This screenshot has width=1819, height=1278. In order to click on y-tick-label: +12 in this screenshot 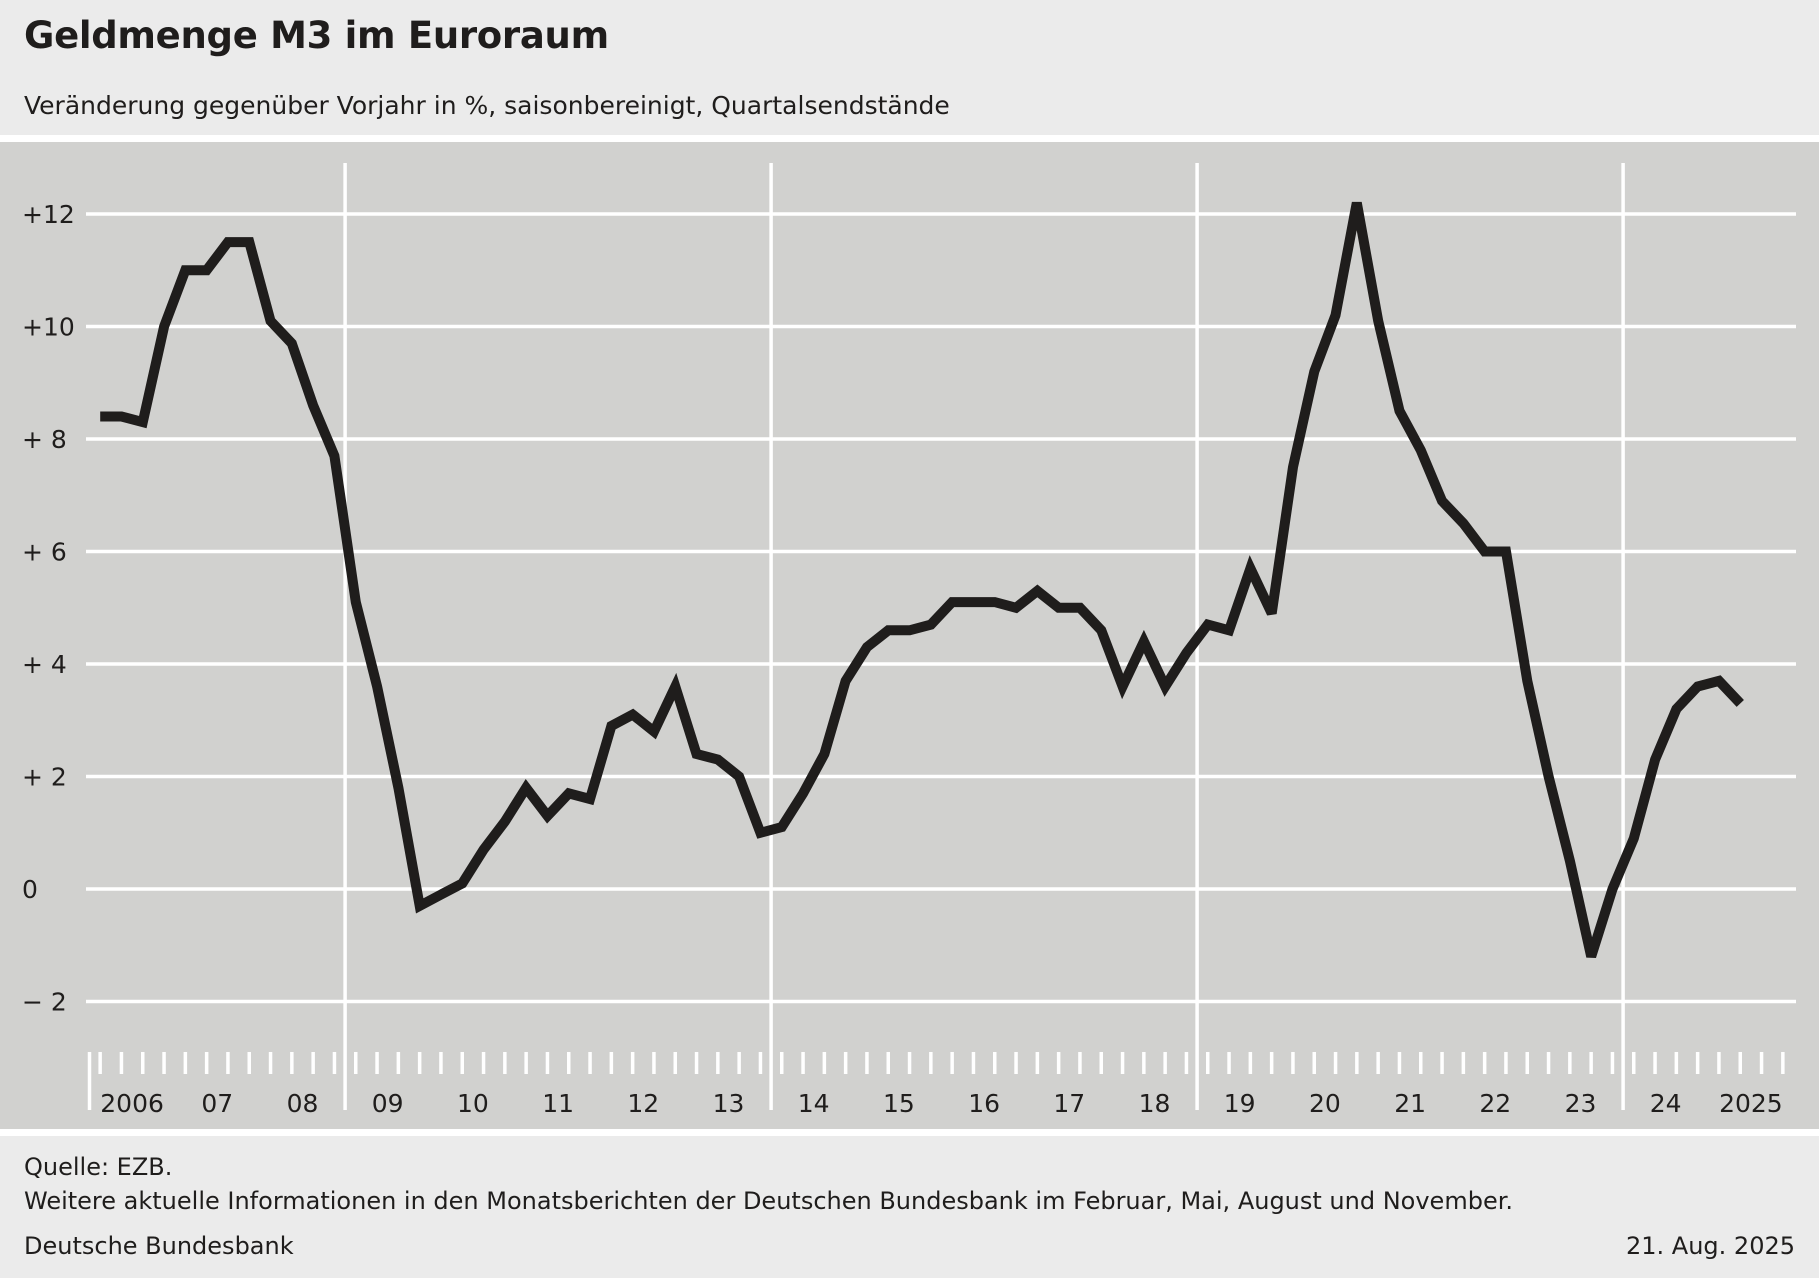, I will do `click(48, 214)`.